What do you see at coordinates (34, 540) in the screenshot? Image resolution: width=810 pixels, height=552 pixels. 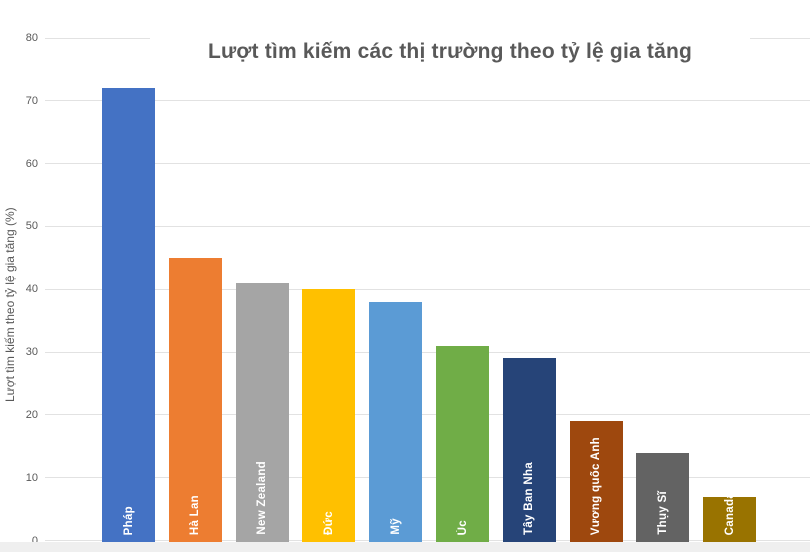 I see `y-tick-label: 0` at bounding box center [34, 540].